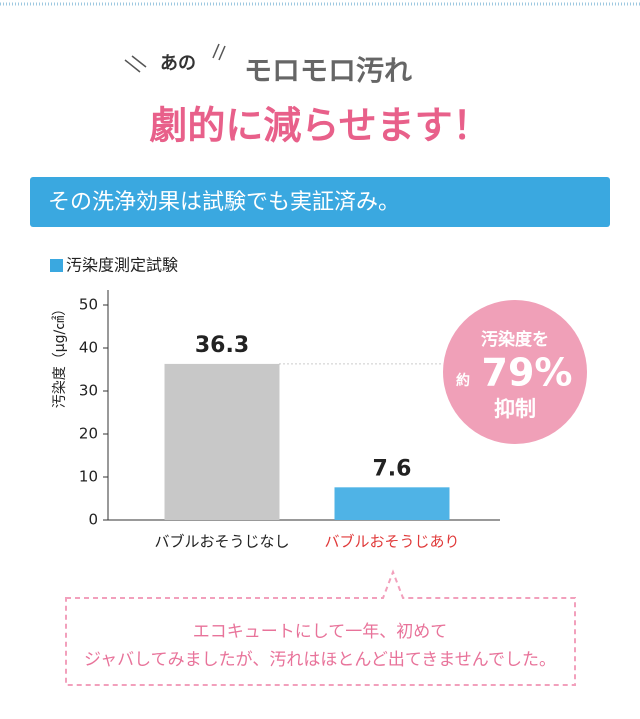  What do you see at coordinates (88, 305) in the screenshot?
I see `y-tick-label: 50` at bounding box center [88, 305].